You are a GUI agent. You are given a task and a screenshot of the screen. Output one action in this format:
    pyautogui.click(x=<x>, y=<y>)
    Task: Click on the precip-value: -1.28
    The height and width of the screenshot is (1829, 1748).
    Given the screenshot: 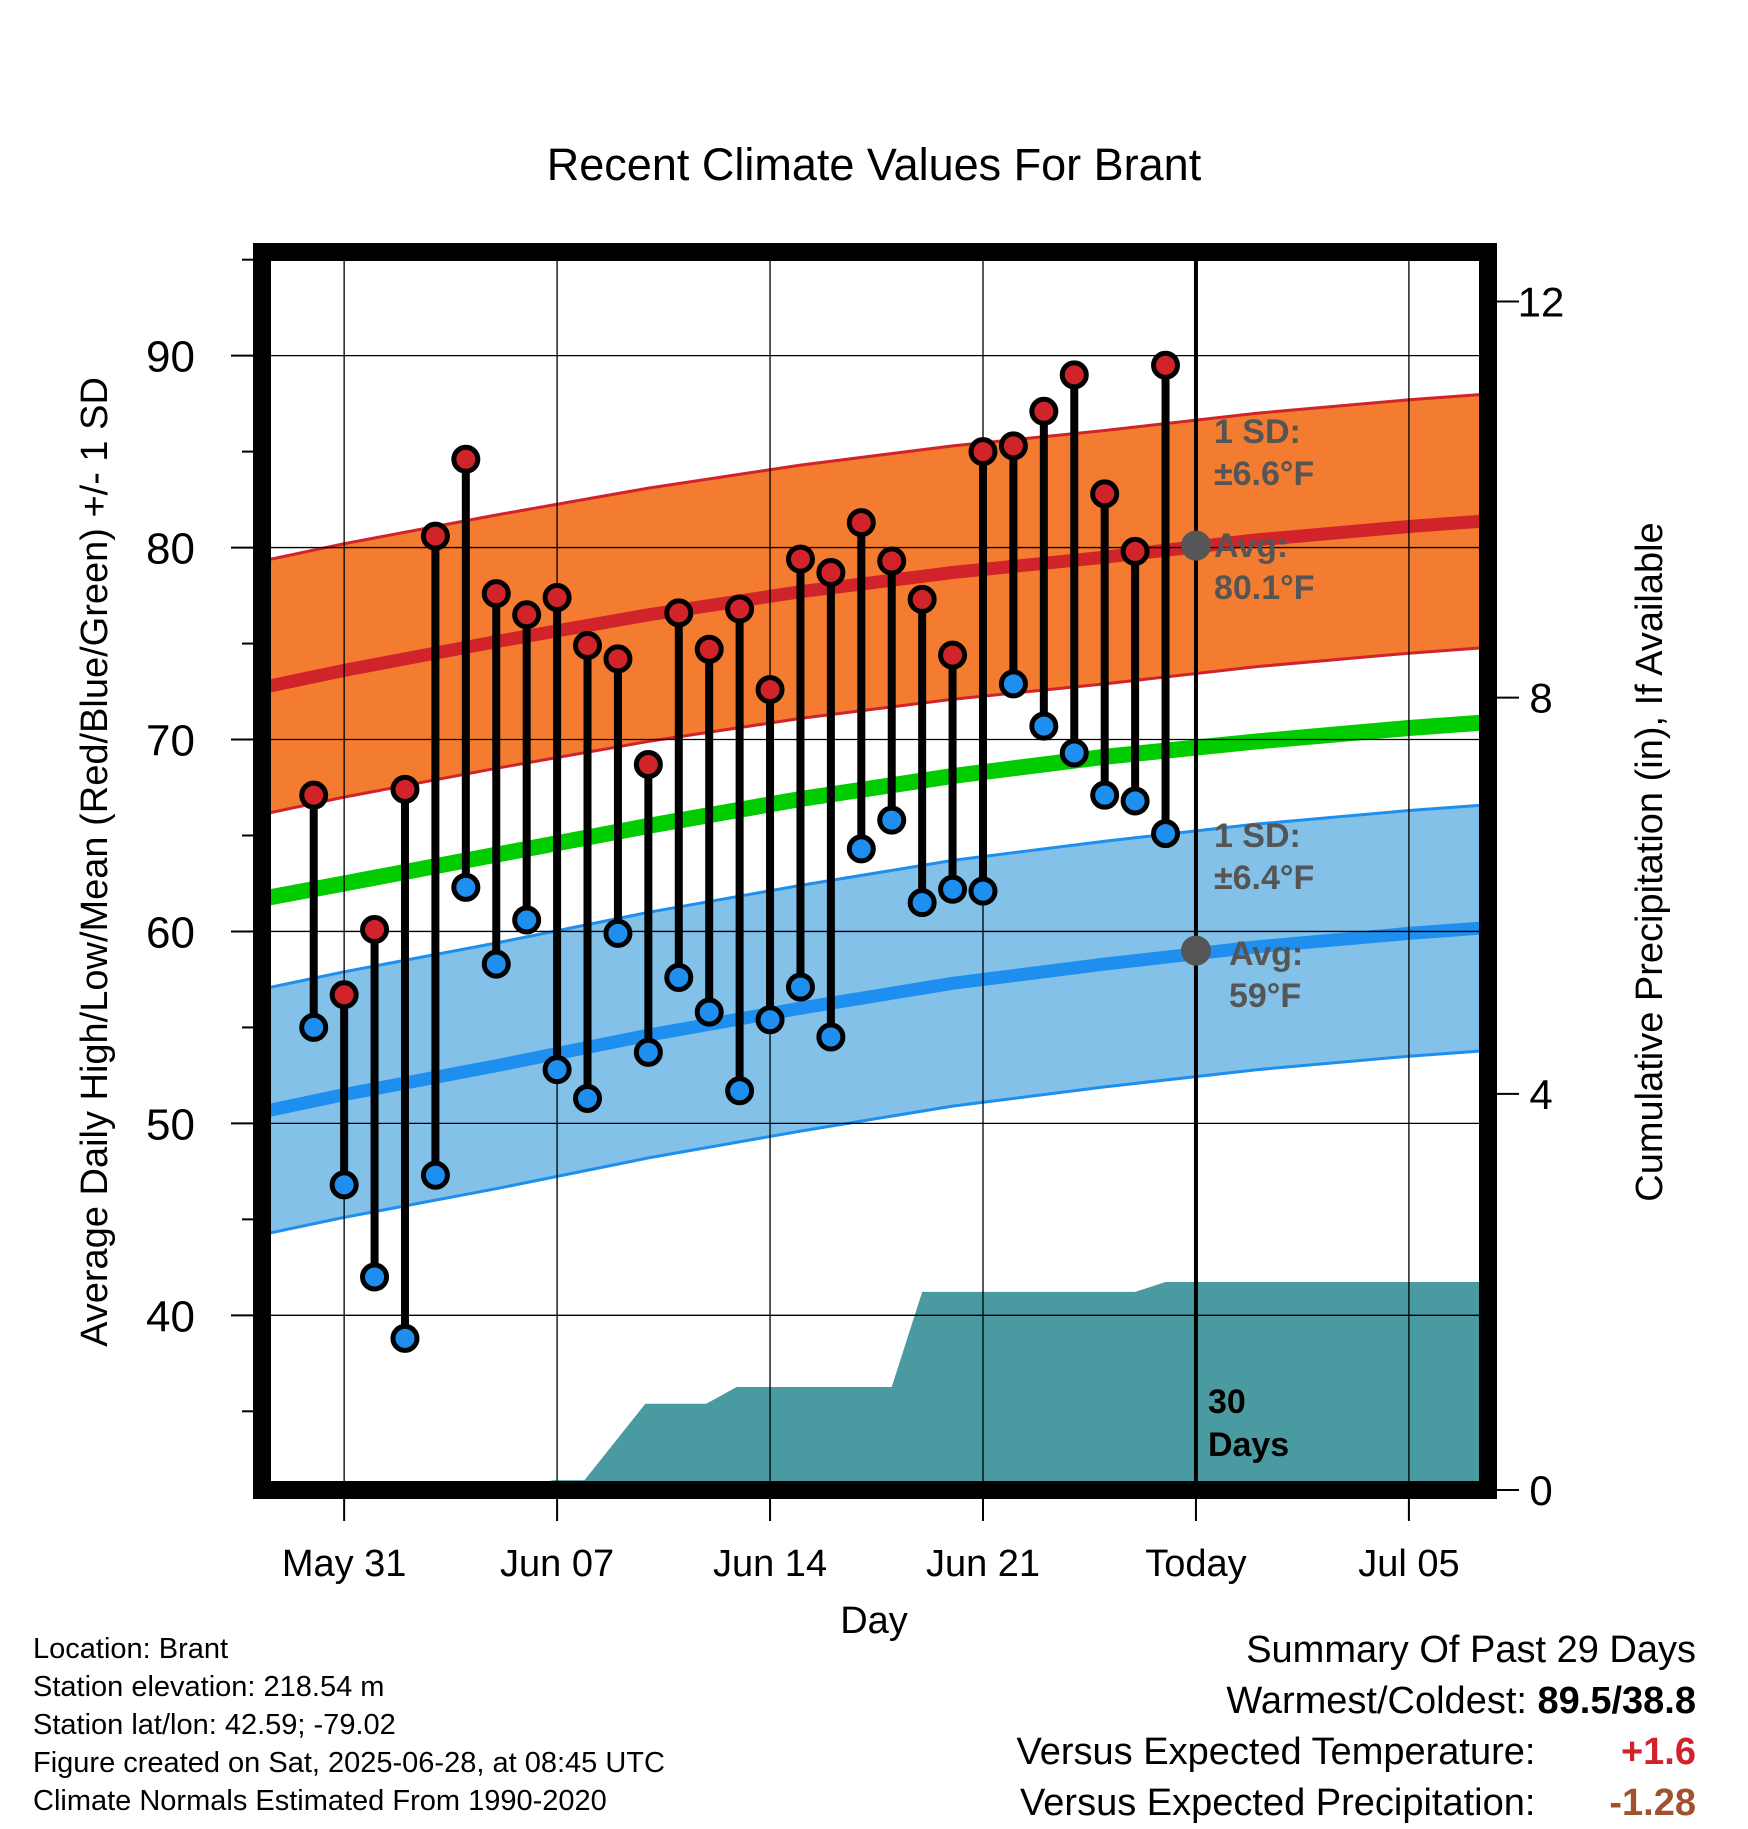 What is the action you would take?
    pyautogui.click(x=1652, y=1803)
    